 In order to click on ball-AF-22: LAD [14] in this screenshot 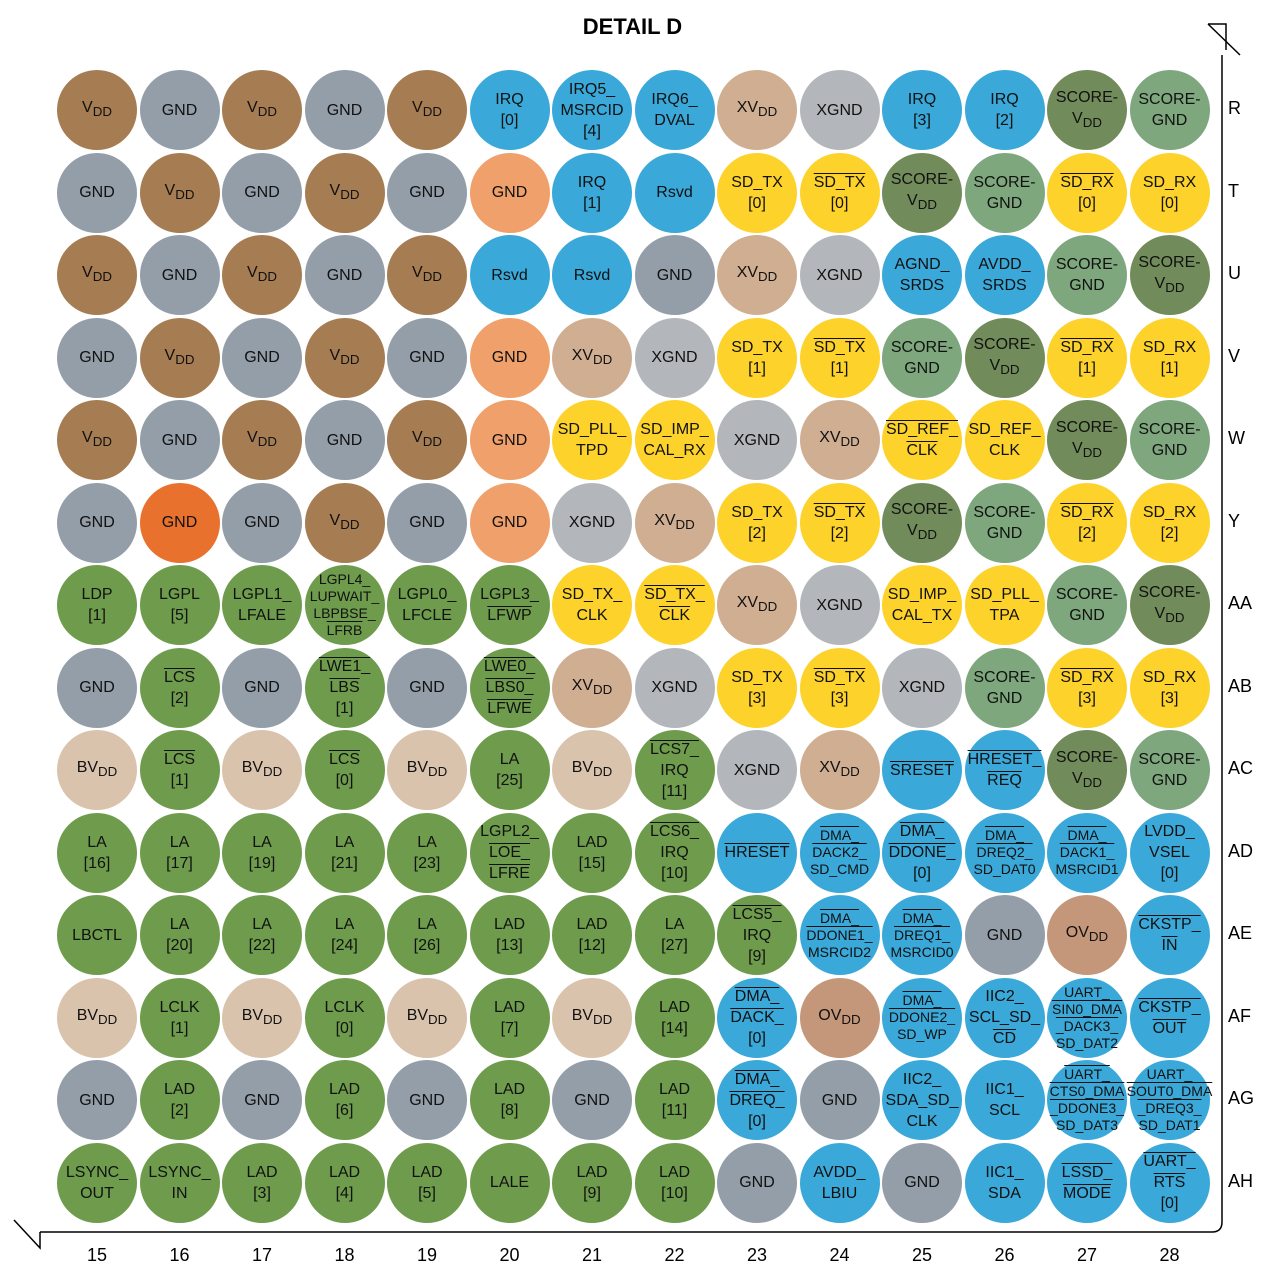, I will do `click(674, 1017)`.